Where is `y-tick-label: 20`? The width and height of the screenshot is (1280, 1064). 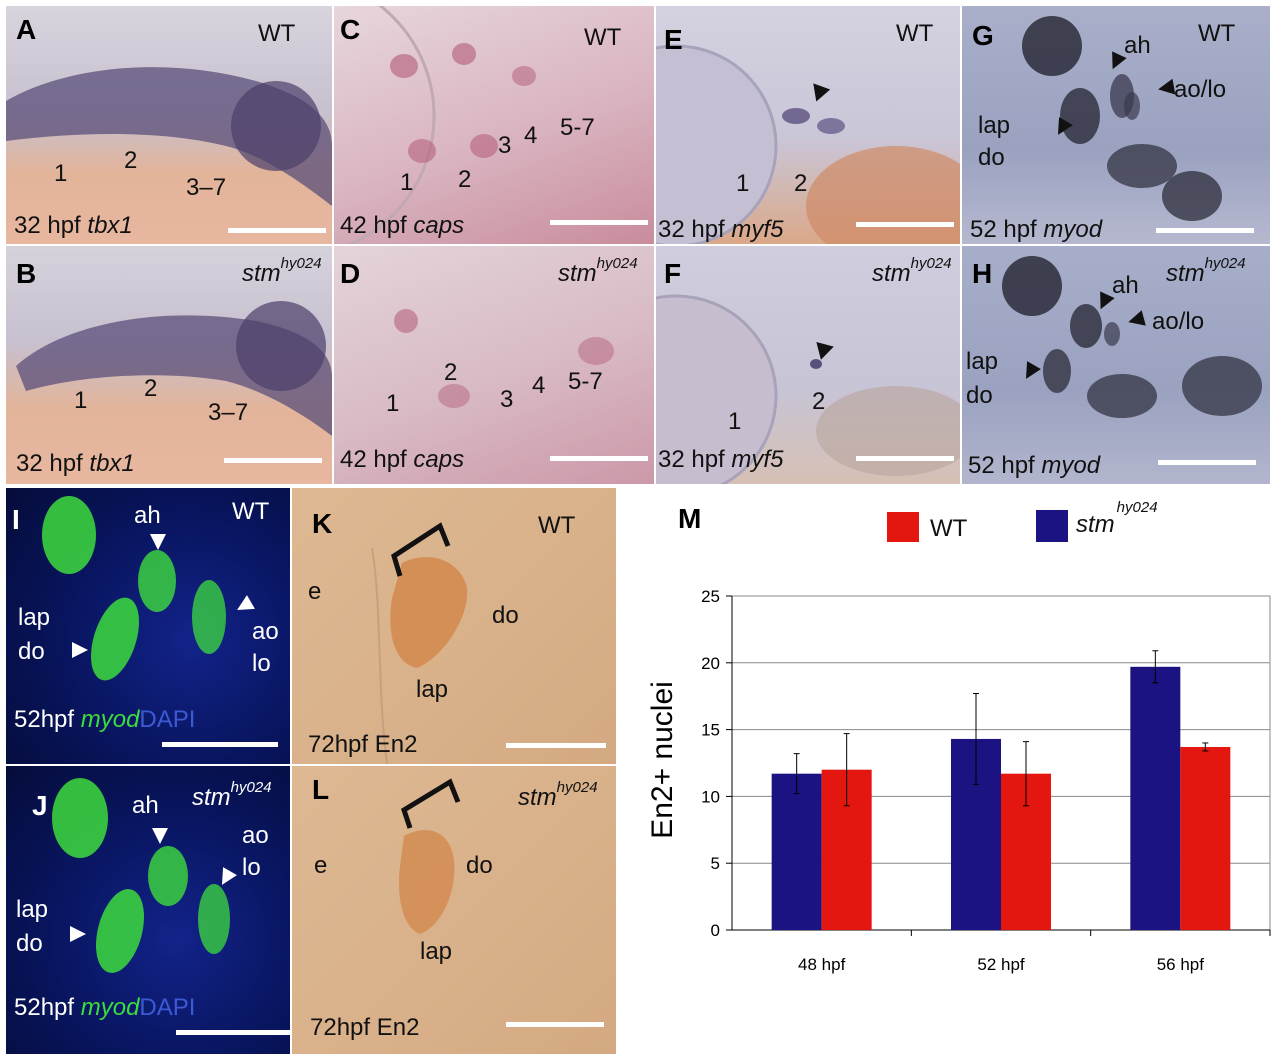 y-tick-label: 20 is located at coordinates (710, 663).